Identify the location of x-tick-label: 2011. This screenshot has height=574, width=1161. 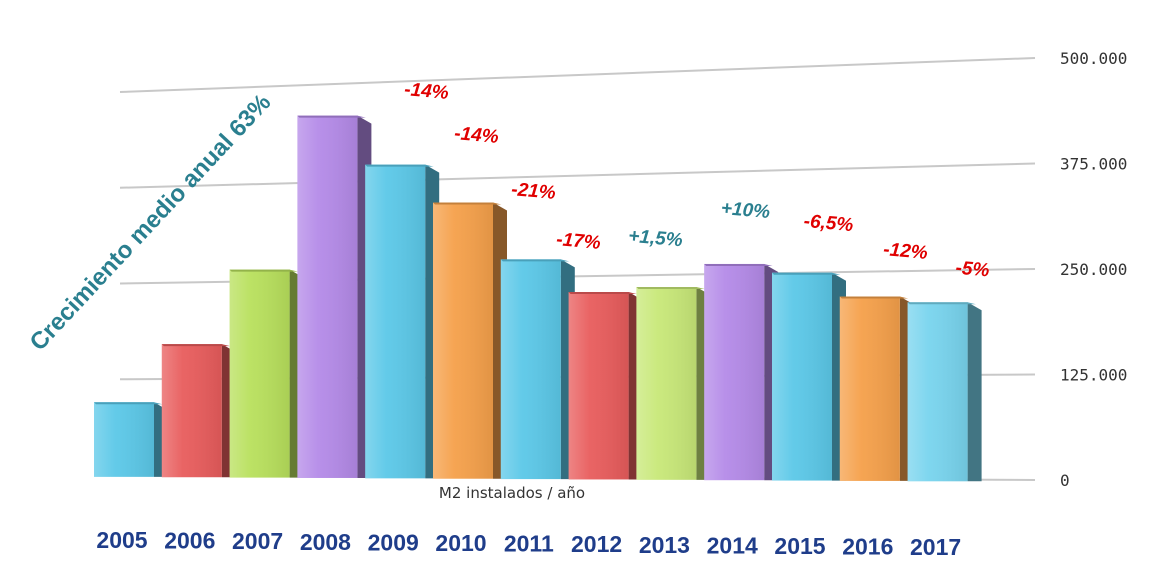
(529, 544).